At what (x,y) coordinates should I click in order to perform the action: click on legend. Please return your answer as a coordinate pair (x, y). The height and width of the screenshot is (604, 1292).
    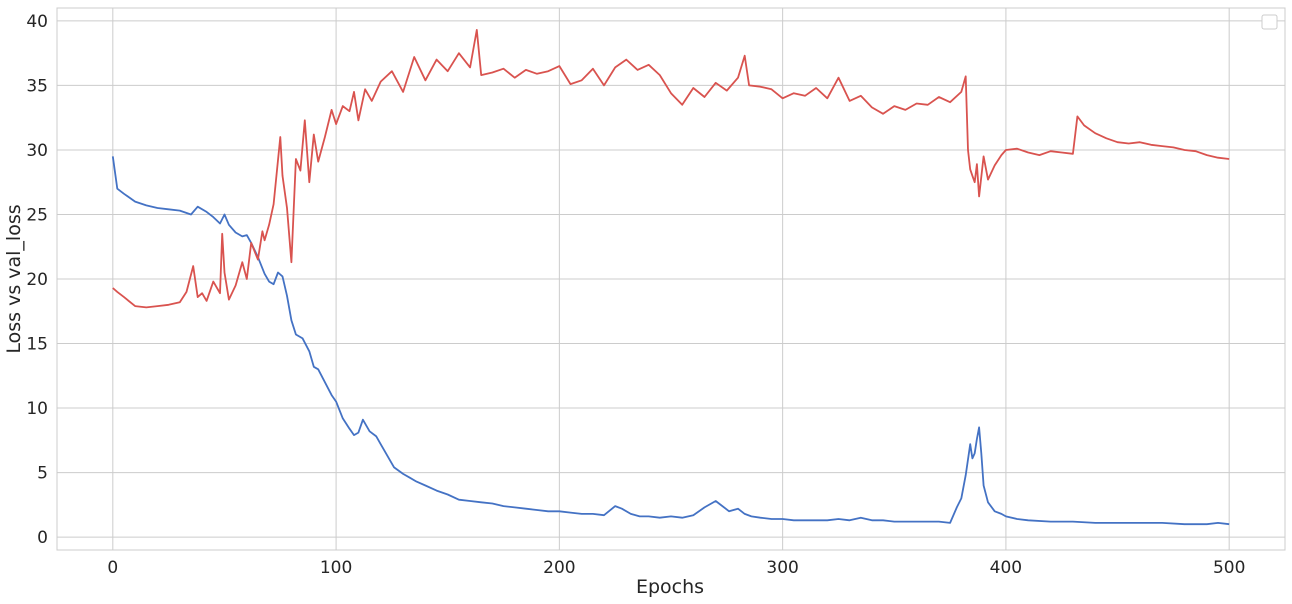
    Looking at the image, I should click on (1269, 22).